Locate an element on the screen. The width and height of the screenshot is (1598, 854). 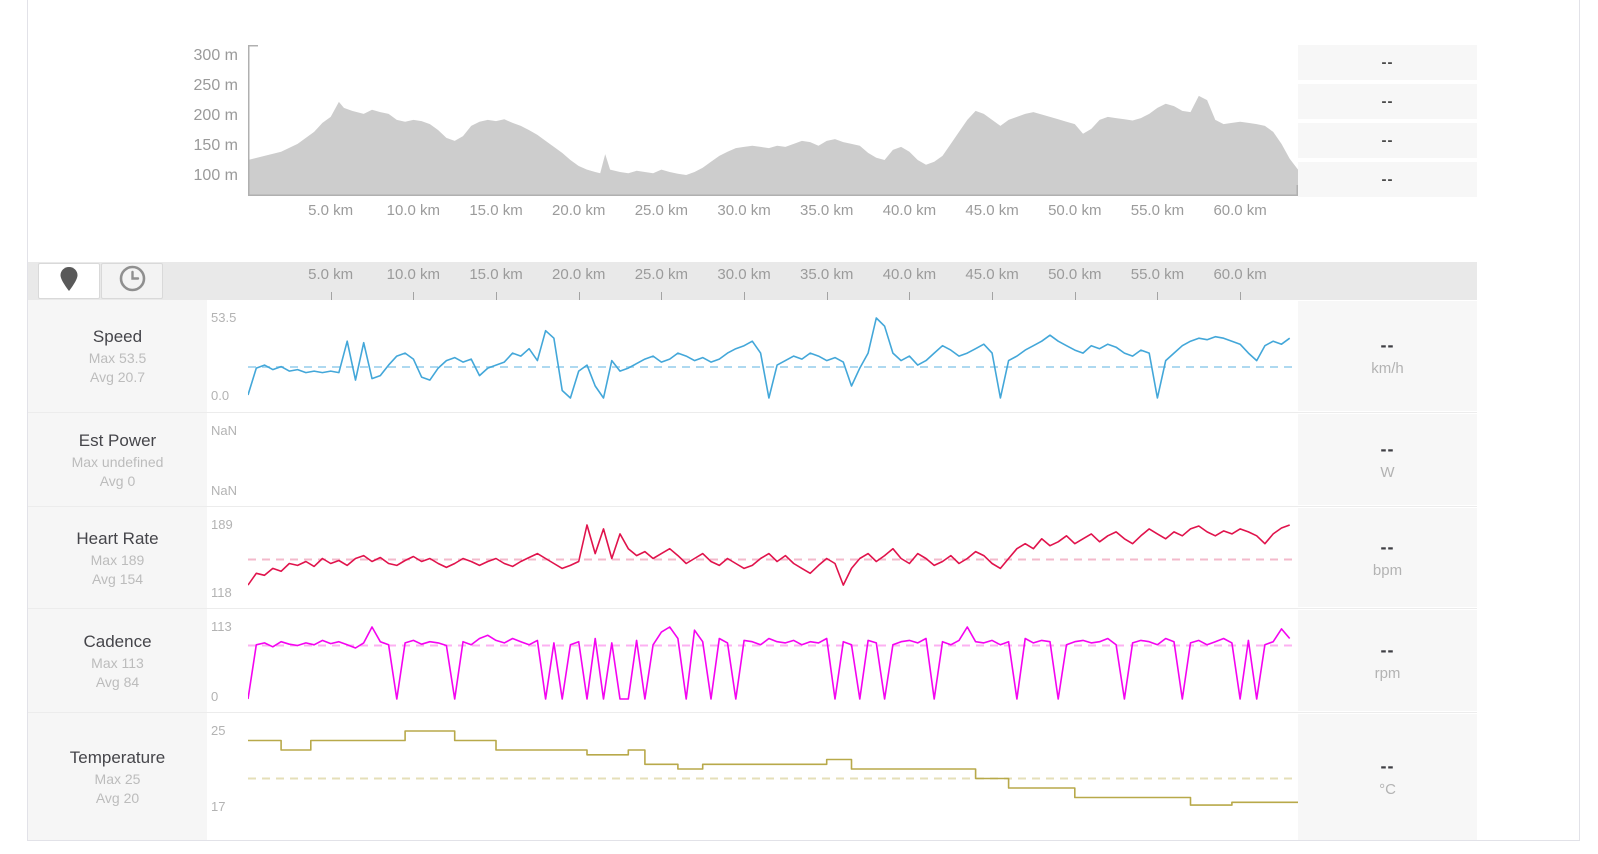
map-pin-icon is located at coordinates (69, 281).